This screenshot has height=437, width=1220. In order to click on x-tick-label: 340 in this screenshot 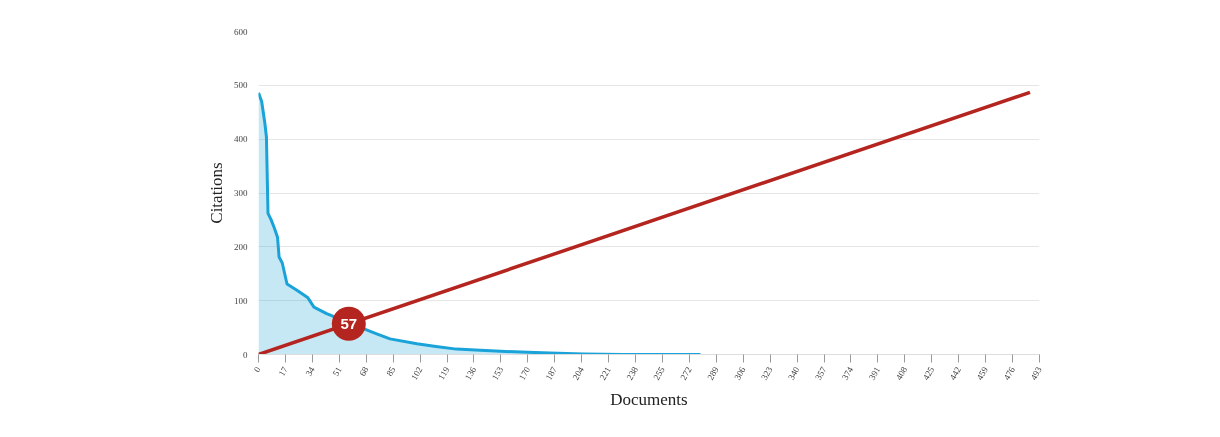, I will do `click(794, 373)`.